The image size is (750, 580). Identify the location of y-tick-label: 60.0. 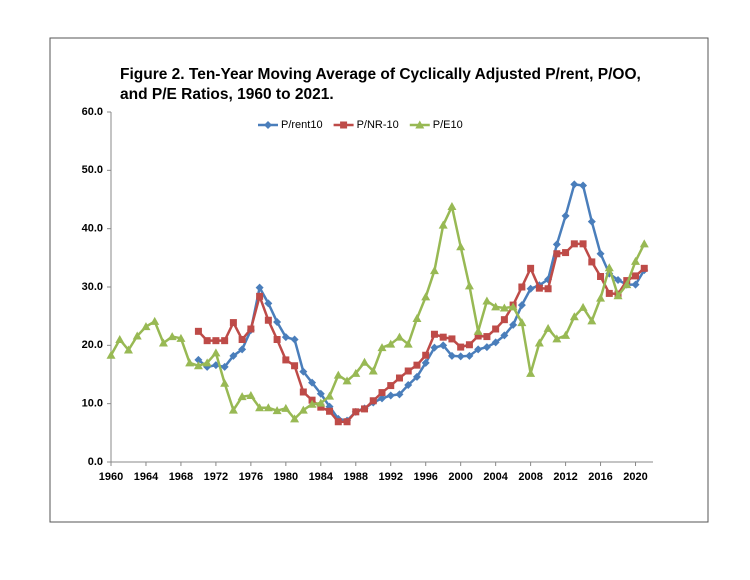
(92, 112).